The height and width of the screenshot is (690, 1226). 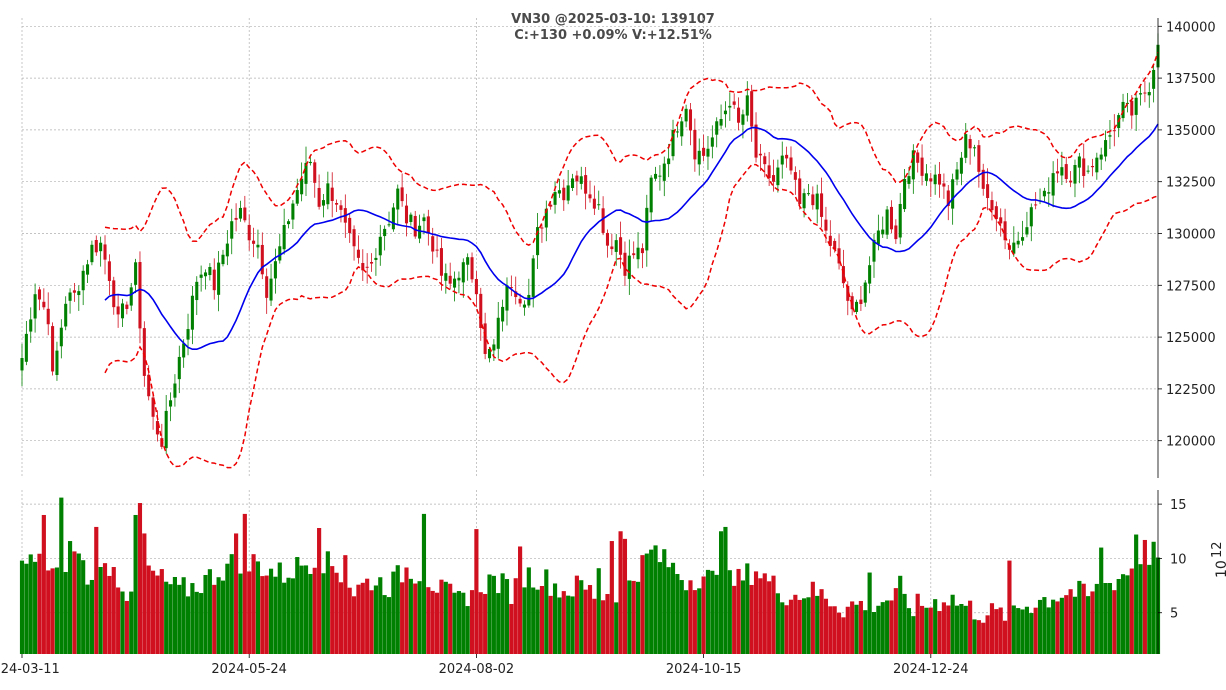 I want to click on date-tick-label: 2024-05-24, so click(x=249, y=669).